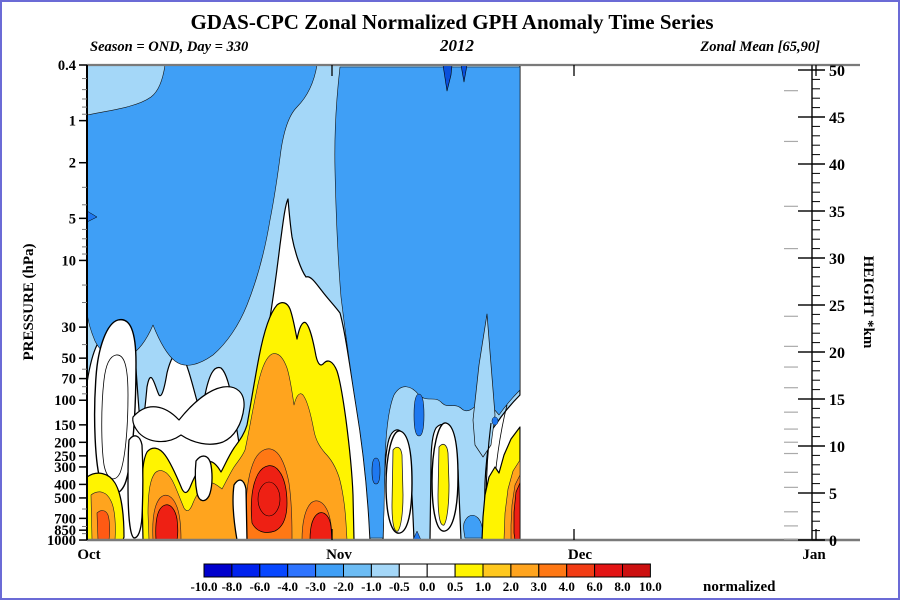 The width and height of the screenshot is (900, 600). What do you see at coordinates (837, 212) in the screenshot?
I see `height-tick-label: 35` at bounding box center [837, 212].